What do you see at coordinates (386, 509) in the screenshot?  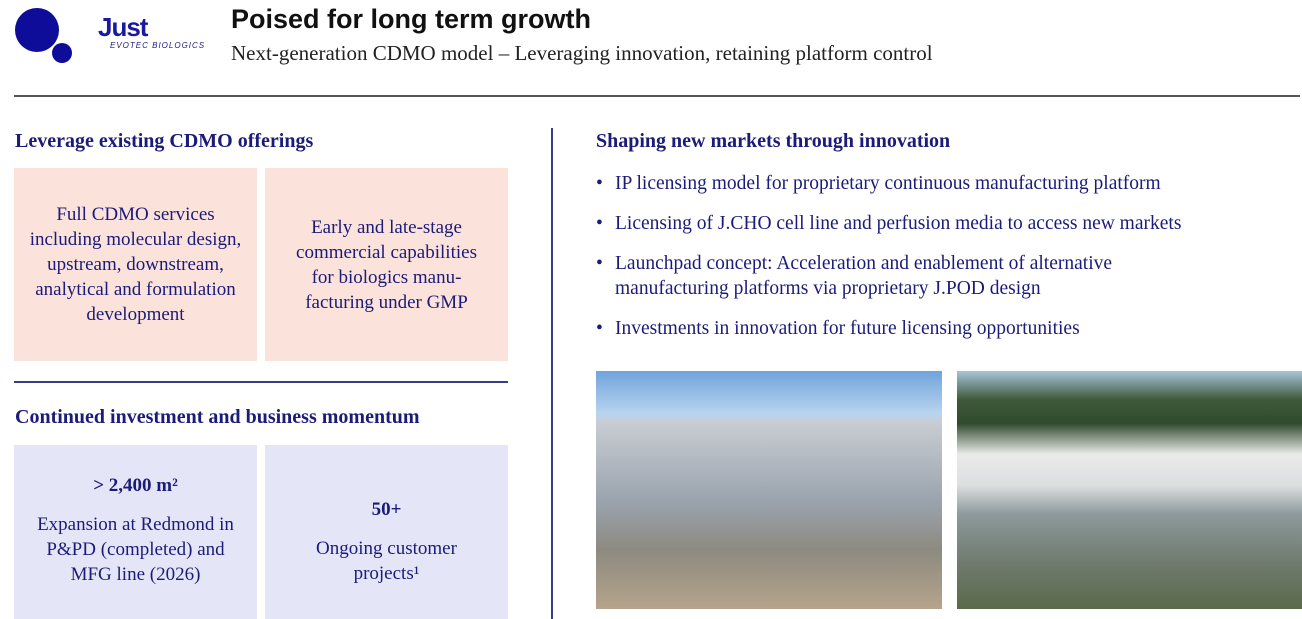 I see `projects-value: 50+` at bounding box center [386, 509].